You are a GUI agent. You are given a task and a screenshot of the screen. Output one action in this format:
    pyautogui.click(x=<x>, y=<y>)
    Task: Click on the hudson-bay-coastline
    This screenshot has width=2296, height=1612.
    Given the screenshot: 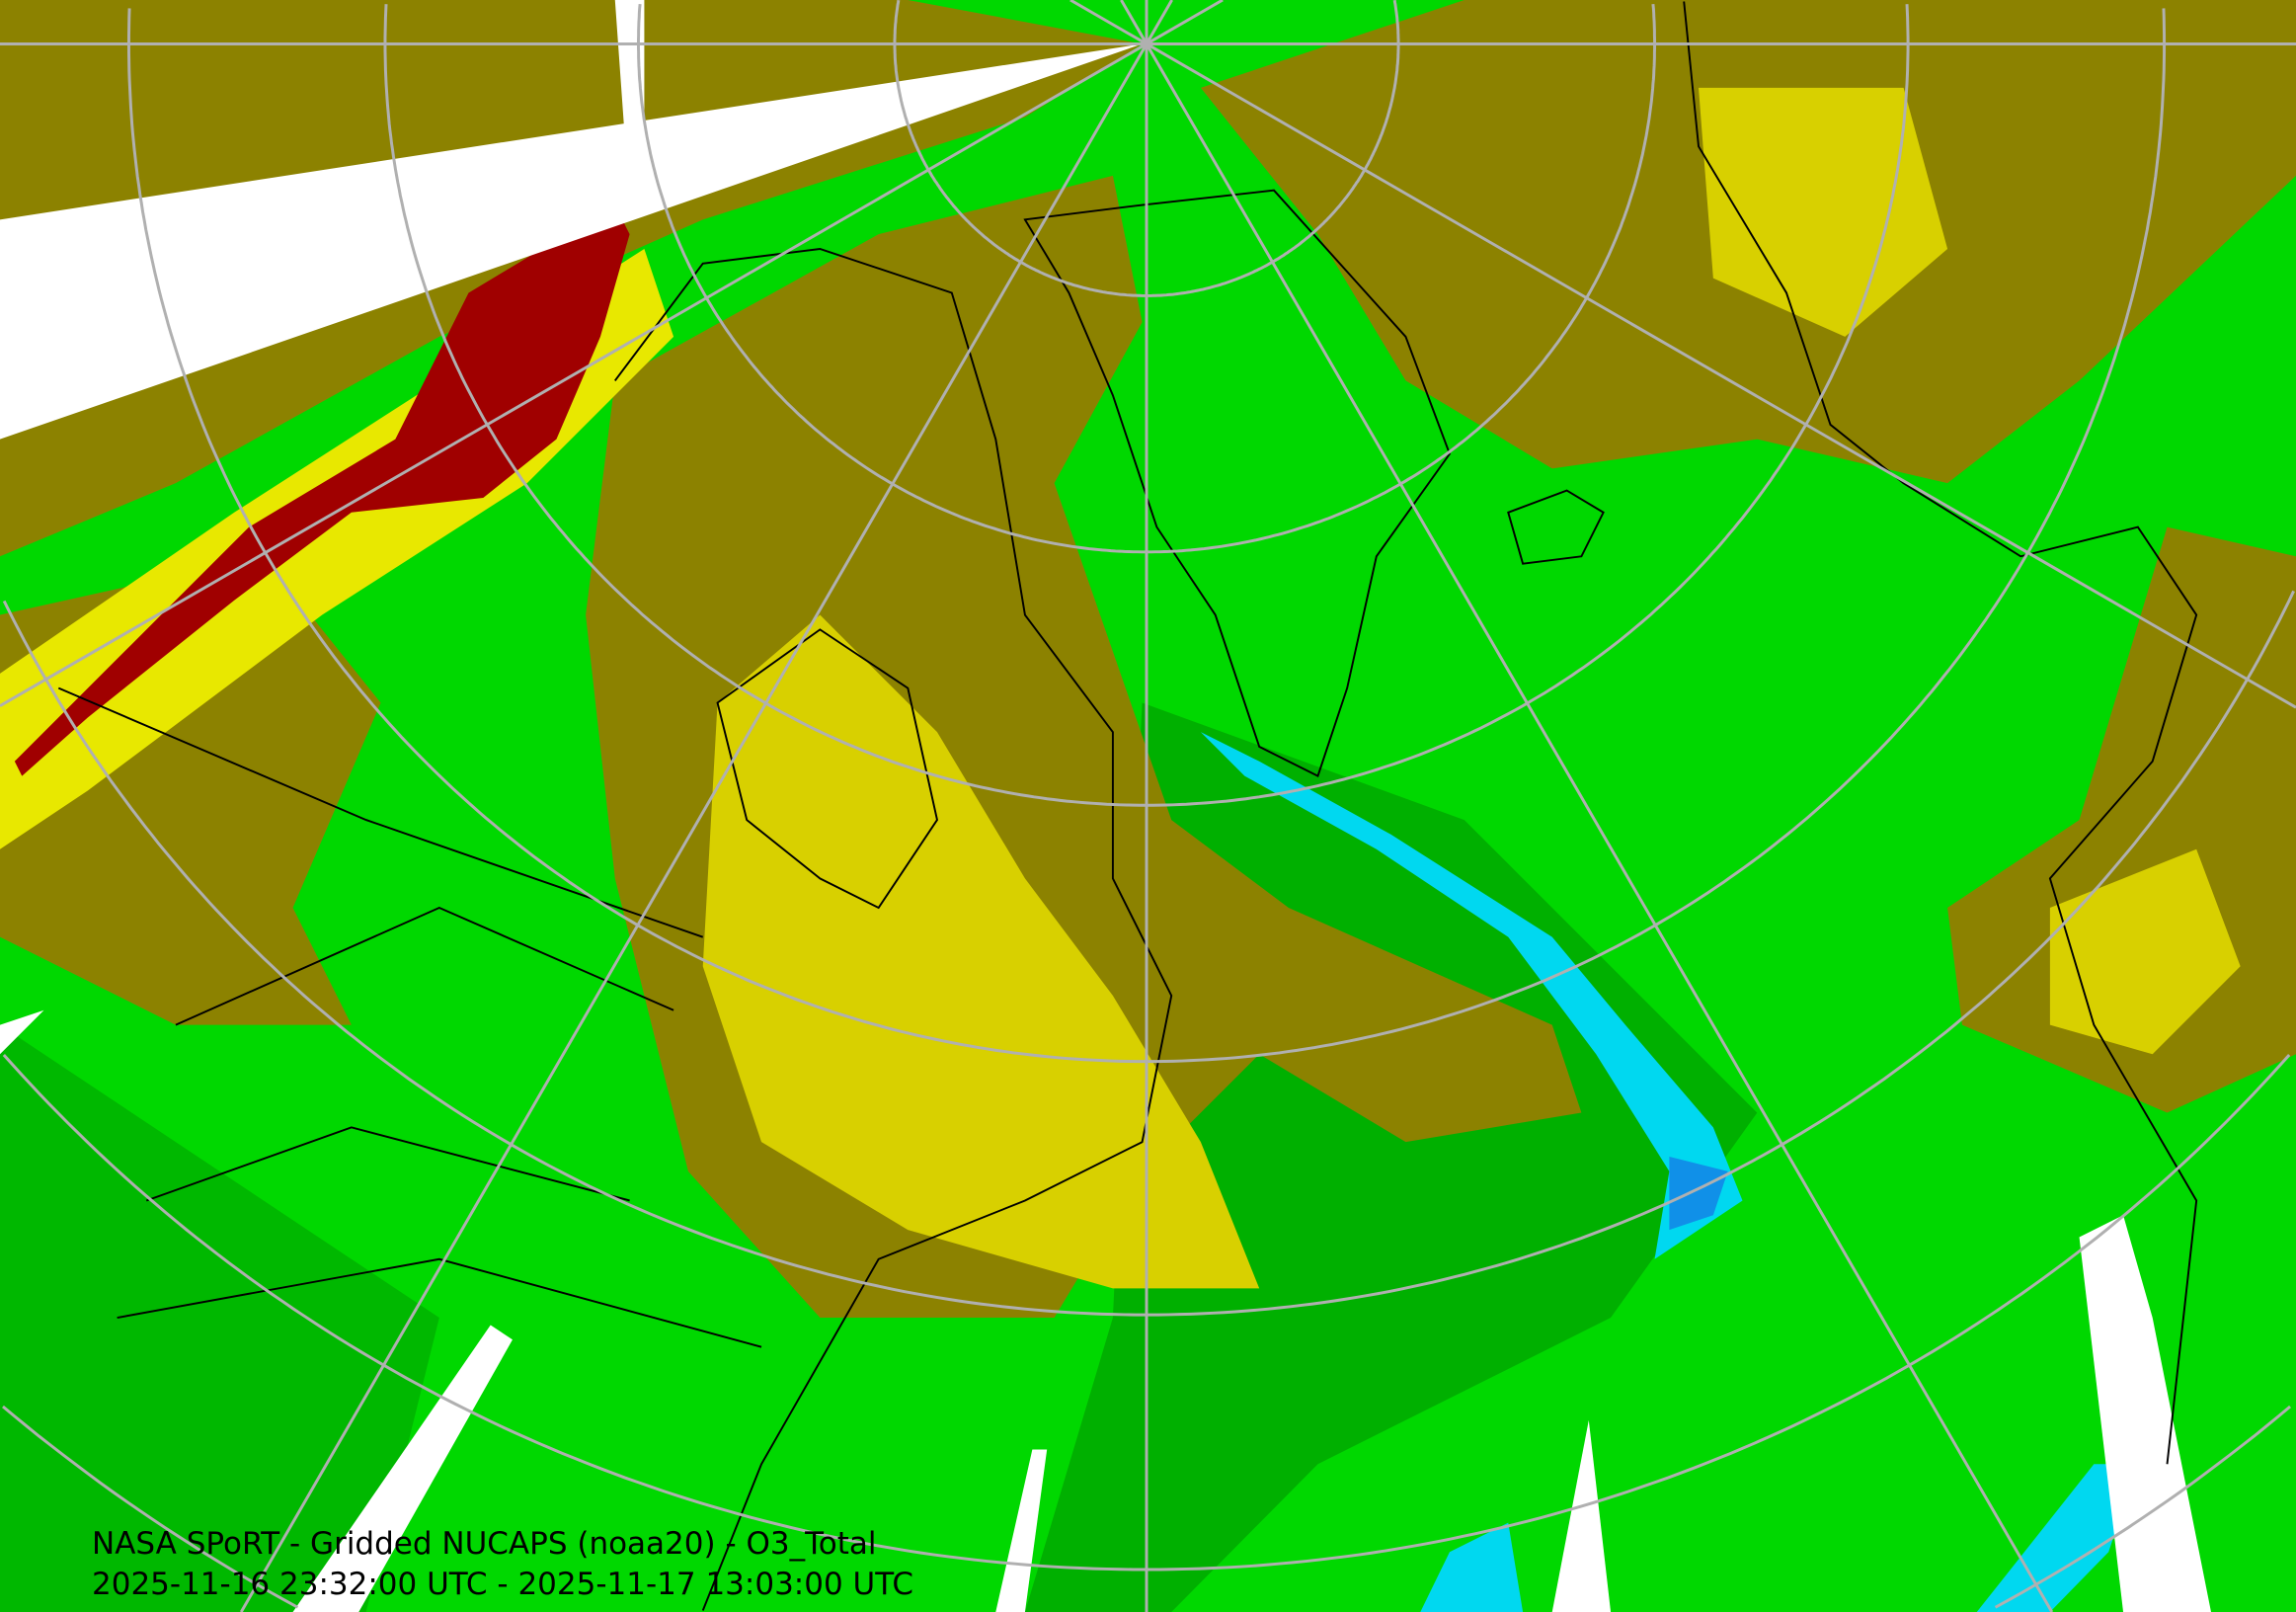 What is the action you would take?
    pyautogui.click(x=828, y=769)
    